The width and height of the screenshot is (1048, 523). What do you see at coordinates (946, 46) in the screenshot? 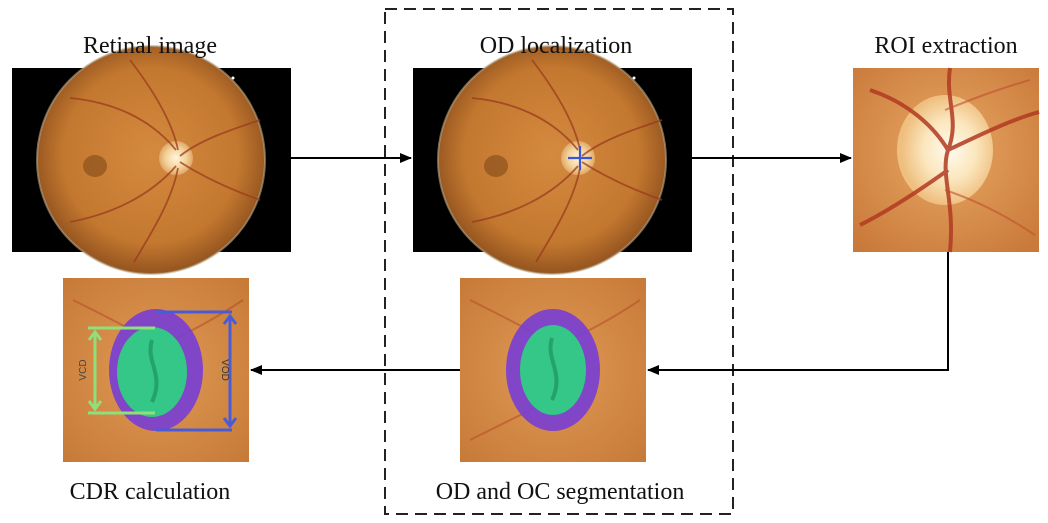
I see `label-roi-extraction: ROI extraction` at bounding box center [946, 46].